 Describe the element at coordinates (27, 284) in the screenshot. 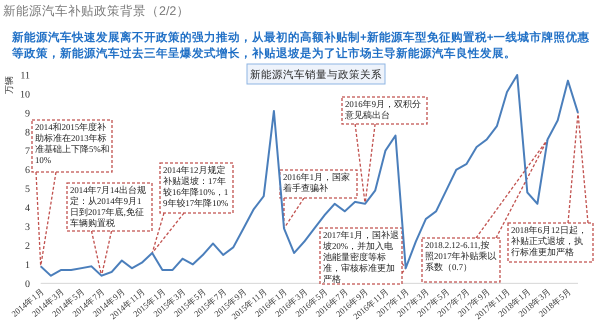

I see `y-tick-label: 0` at that location.